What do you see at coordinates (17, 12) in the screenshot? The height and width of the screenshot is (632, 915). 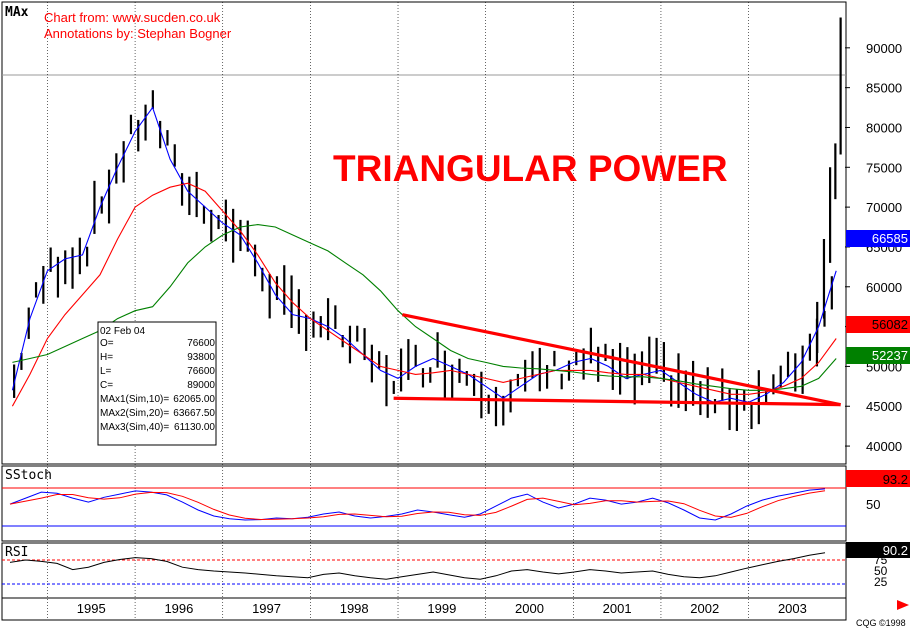 I see `chart-tag: MAx` at bounding box center [17, 12].